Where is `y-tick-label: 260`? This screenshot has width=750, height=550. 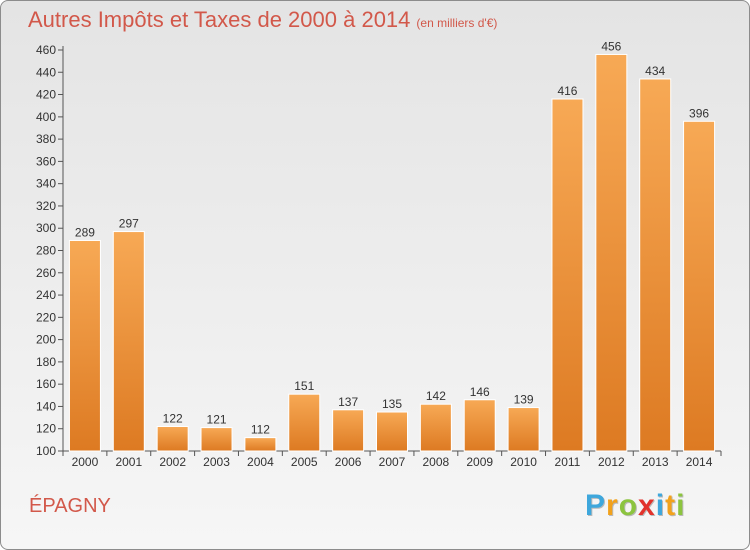 y-tick-label: 260 is located at coordinates (46, 273).